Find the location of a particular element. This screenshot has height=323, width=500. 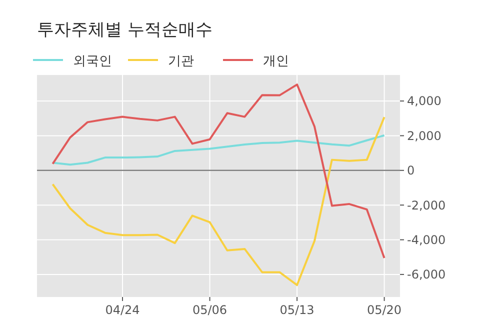

y-tick-label: 4,000 is located at coordinates (424, 101).